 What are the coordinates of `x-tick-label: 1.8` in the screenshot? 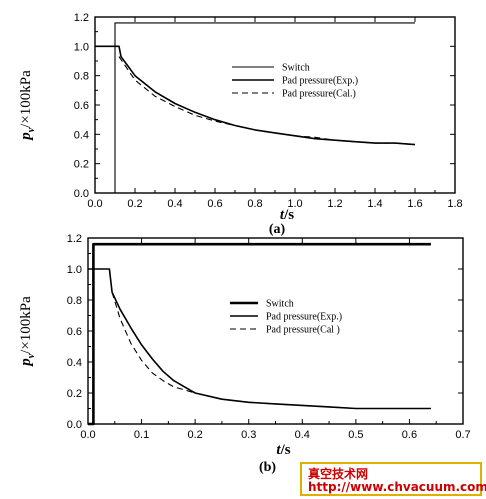 It's located at (454, 204).